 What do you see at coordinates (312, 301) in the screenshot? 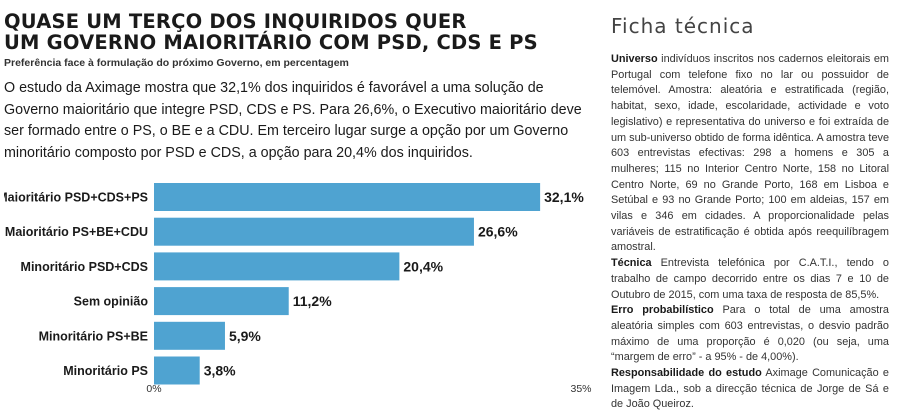
I see `value-label-4: 11,2%` at bounding box center [312, 301].